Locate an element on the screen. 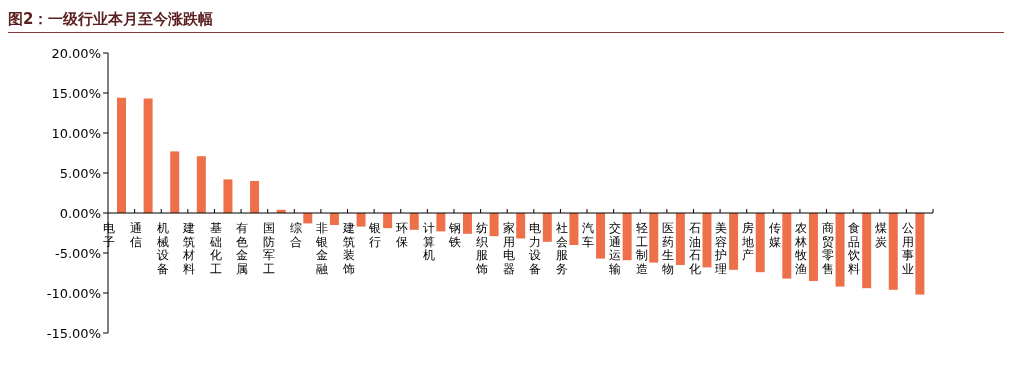 This screenshot has height=372, width=1016. x-tick-label: 基础化工 is located at coordinates (215, 248).